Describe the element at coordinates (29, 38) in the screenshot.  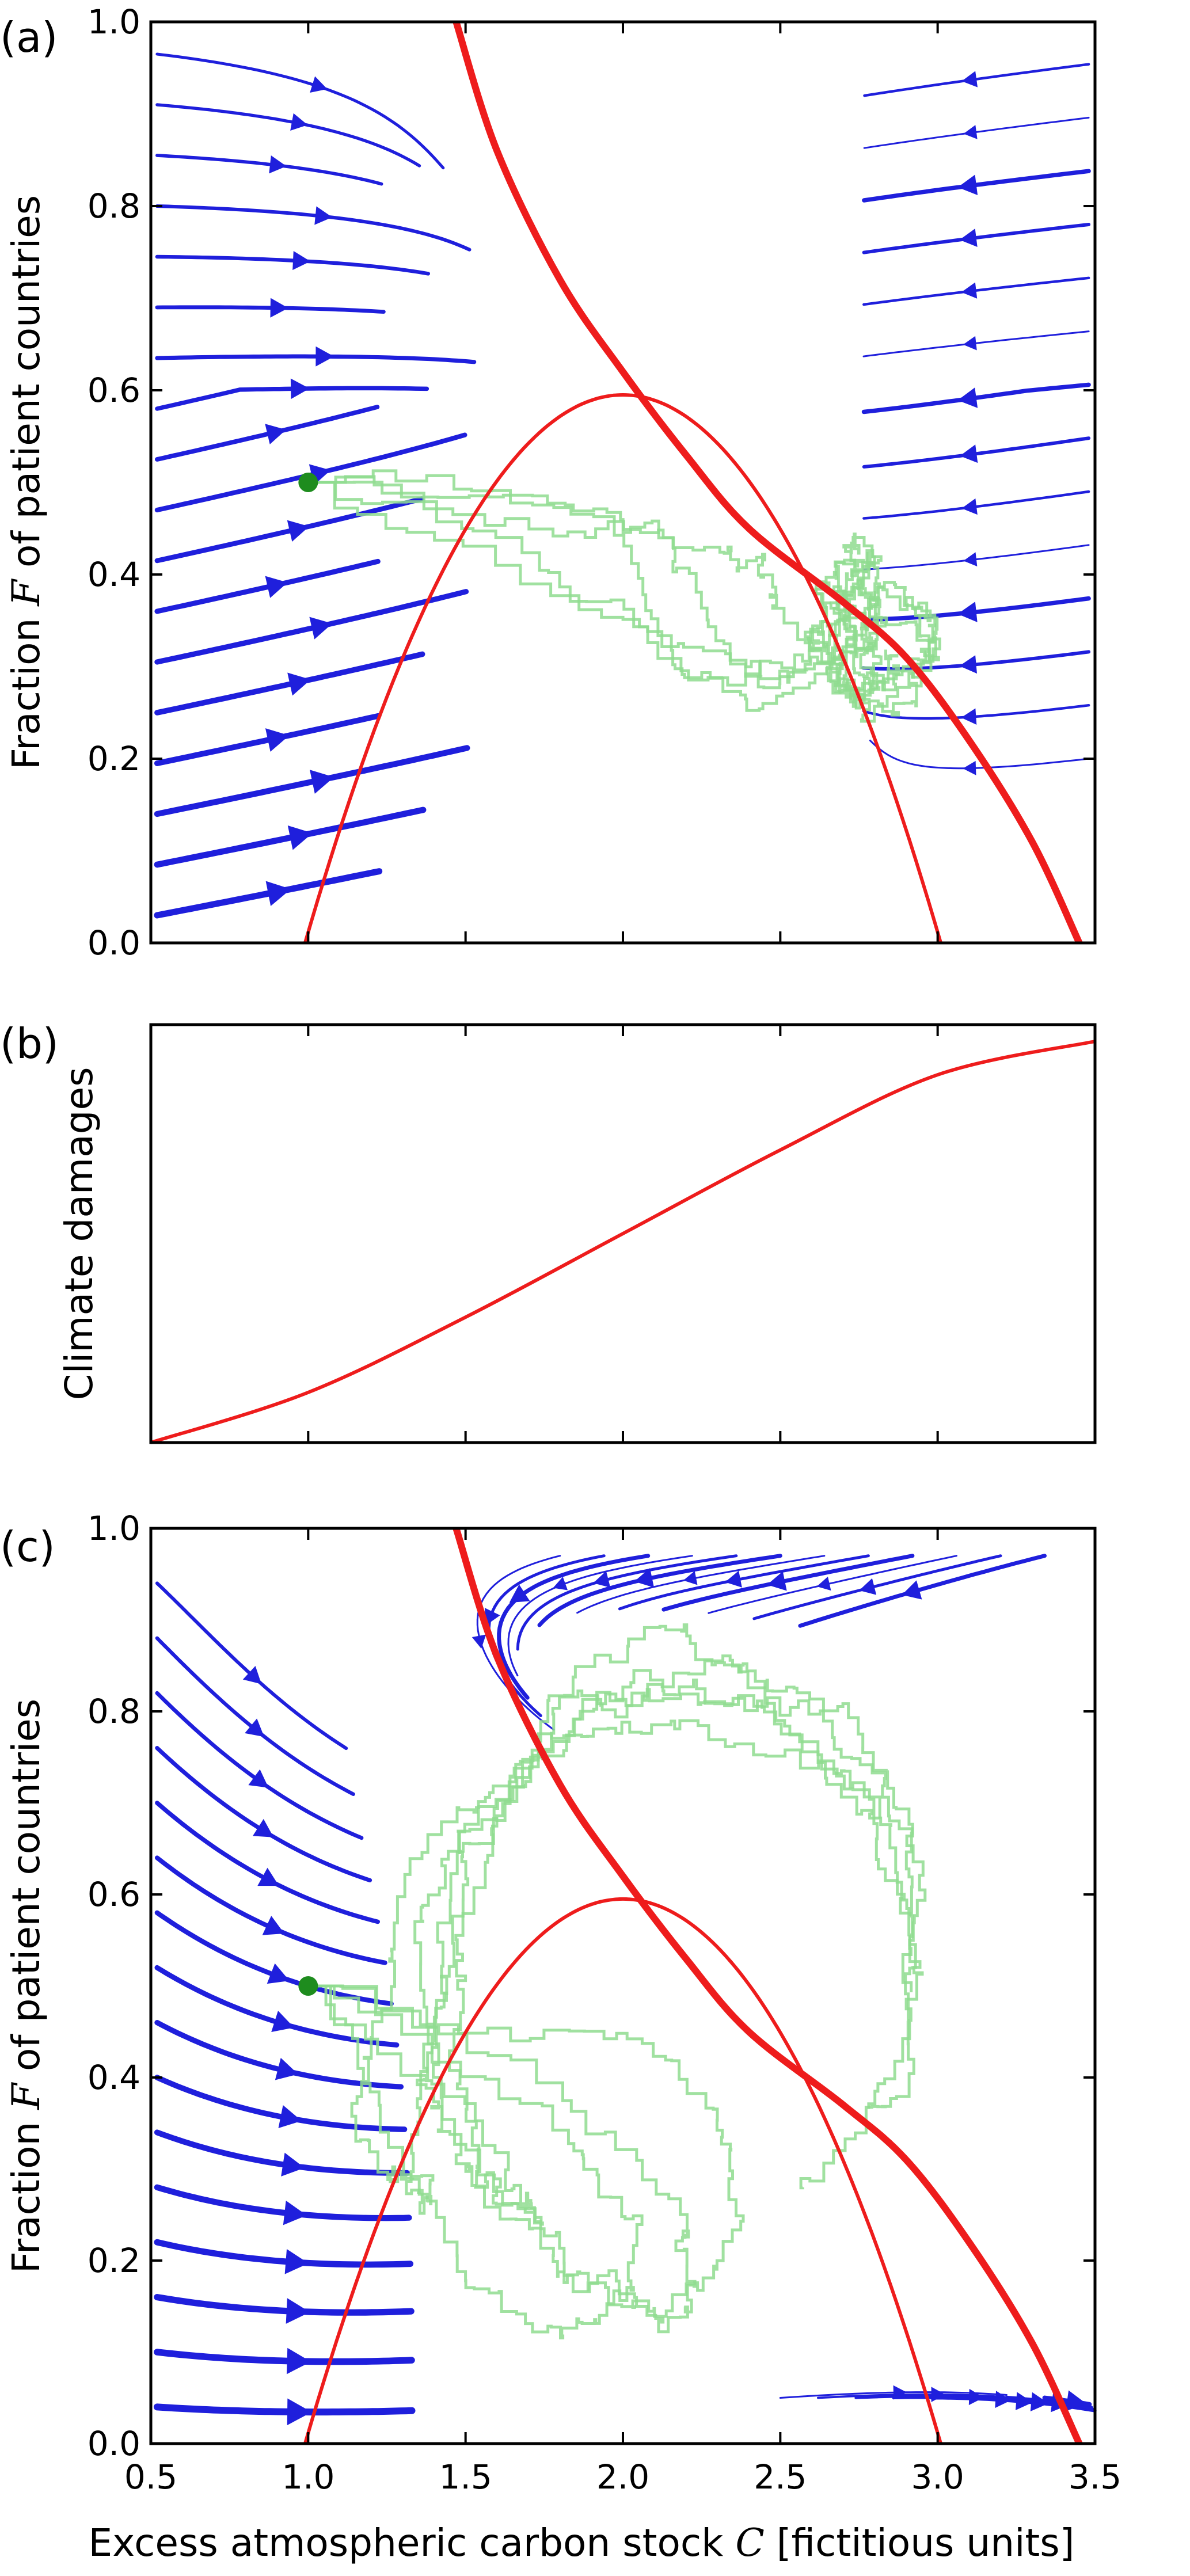
I see `panel-a-label: (a)` at that location.